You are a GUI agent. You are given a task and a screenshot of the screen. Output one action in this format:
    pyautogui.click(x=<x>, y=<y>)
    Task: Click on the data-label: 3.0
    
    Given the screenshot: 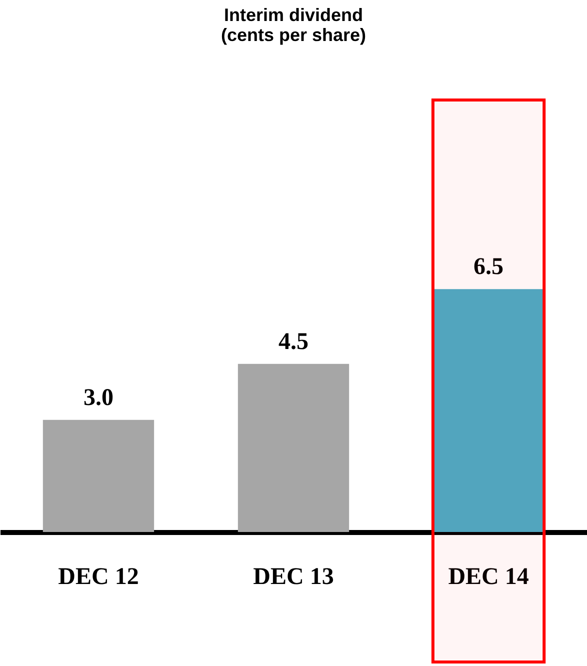 What is the action you would take?
    pyautogui.click(x=98, y=397)
    